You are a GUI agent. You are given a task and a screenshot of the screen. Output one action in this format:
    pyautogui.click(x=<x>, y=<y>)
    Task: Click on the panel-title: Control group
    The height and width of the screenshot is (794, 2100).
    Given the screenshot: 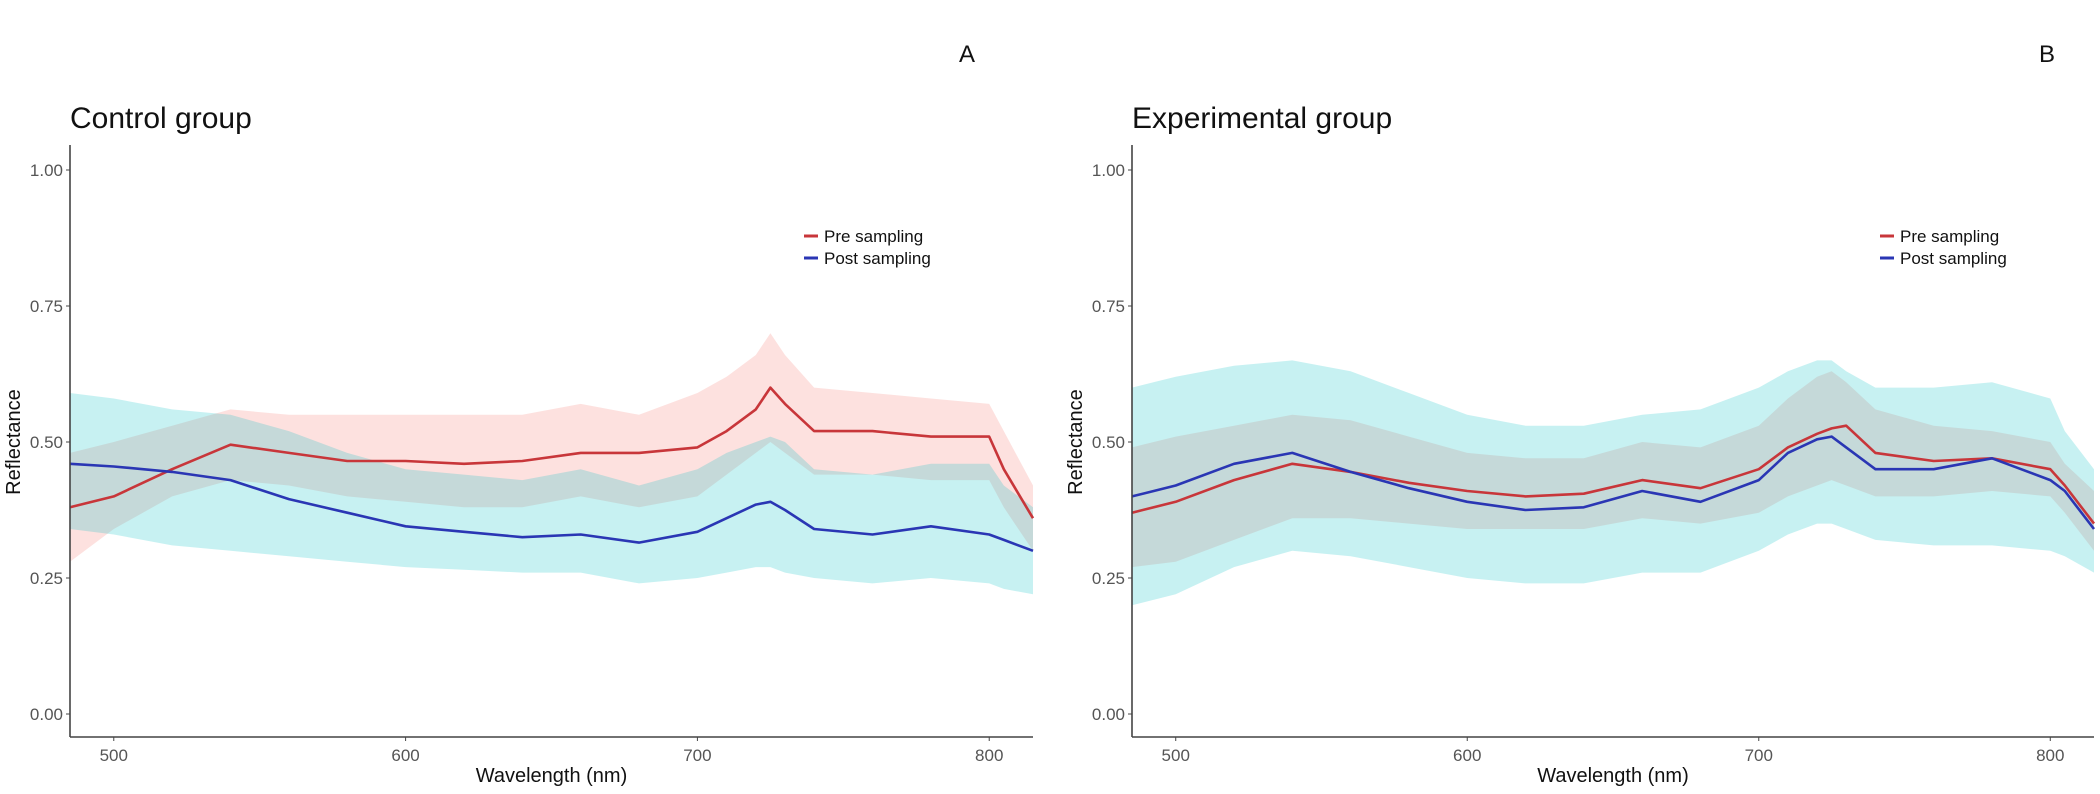 What is the action you would take?
    pyautogui.click(x=161, y=118)
    